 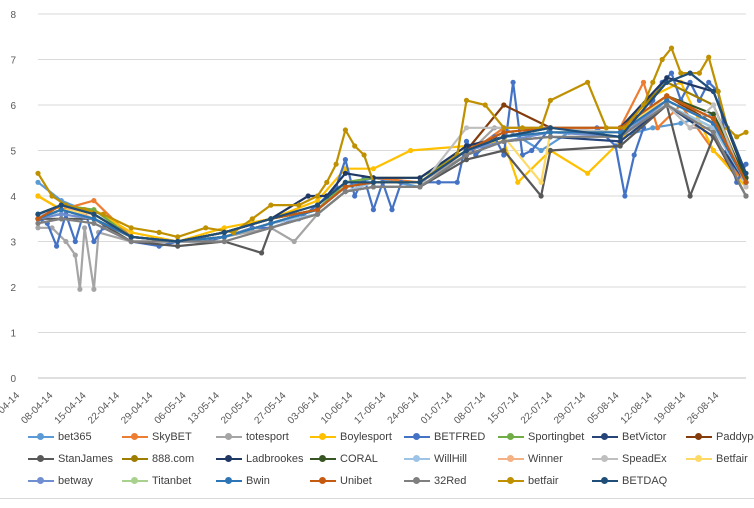 I want to click on x-tick-label: 17-06-14, so click(x=370, y=408).